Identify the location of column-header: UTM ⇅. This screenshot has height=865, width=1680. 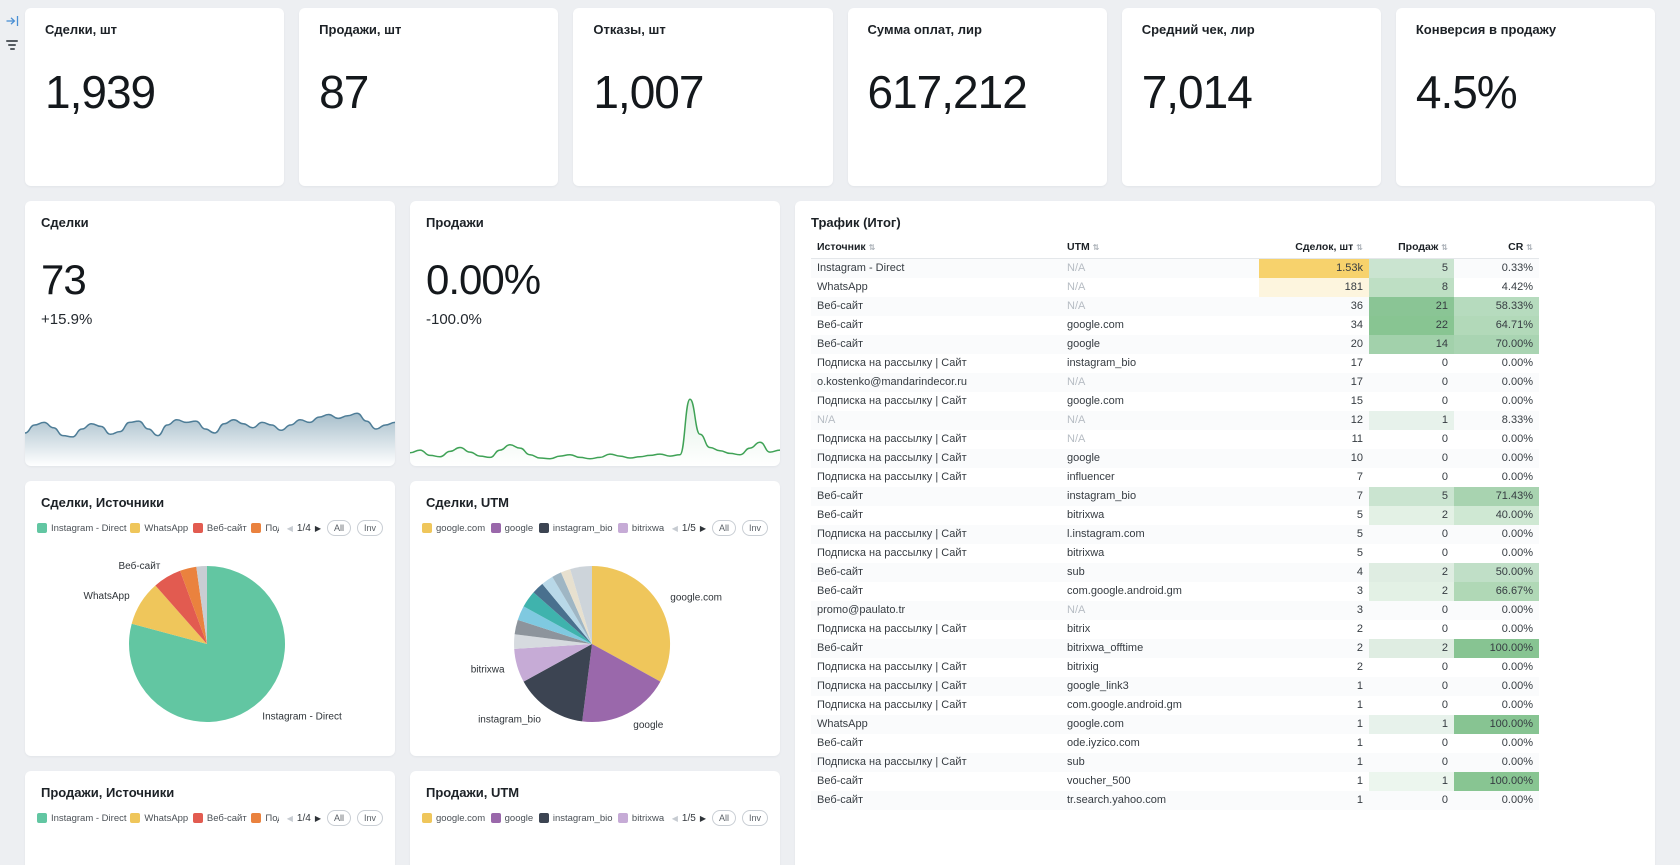
(1160, 247).